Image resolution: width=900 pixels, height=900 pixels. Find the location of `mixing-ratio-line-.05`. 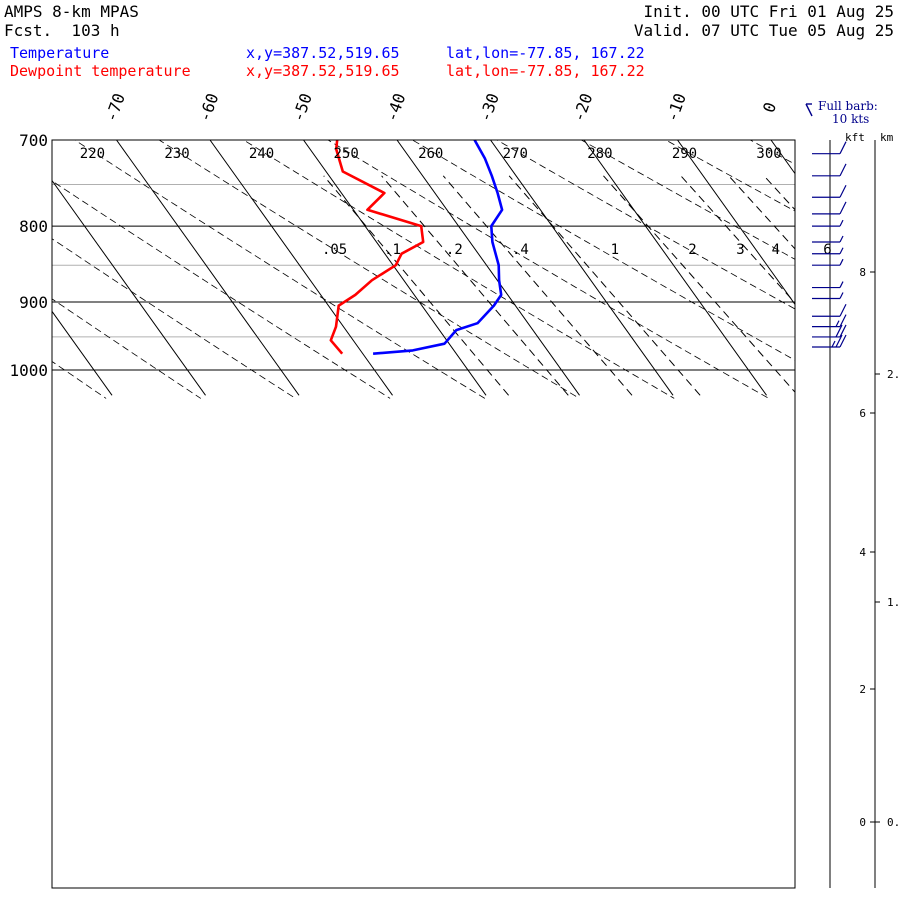

mixing-ratio-line-.05 is located at coordinates (416, 285).